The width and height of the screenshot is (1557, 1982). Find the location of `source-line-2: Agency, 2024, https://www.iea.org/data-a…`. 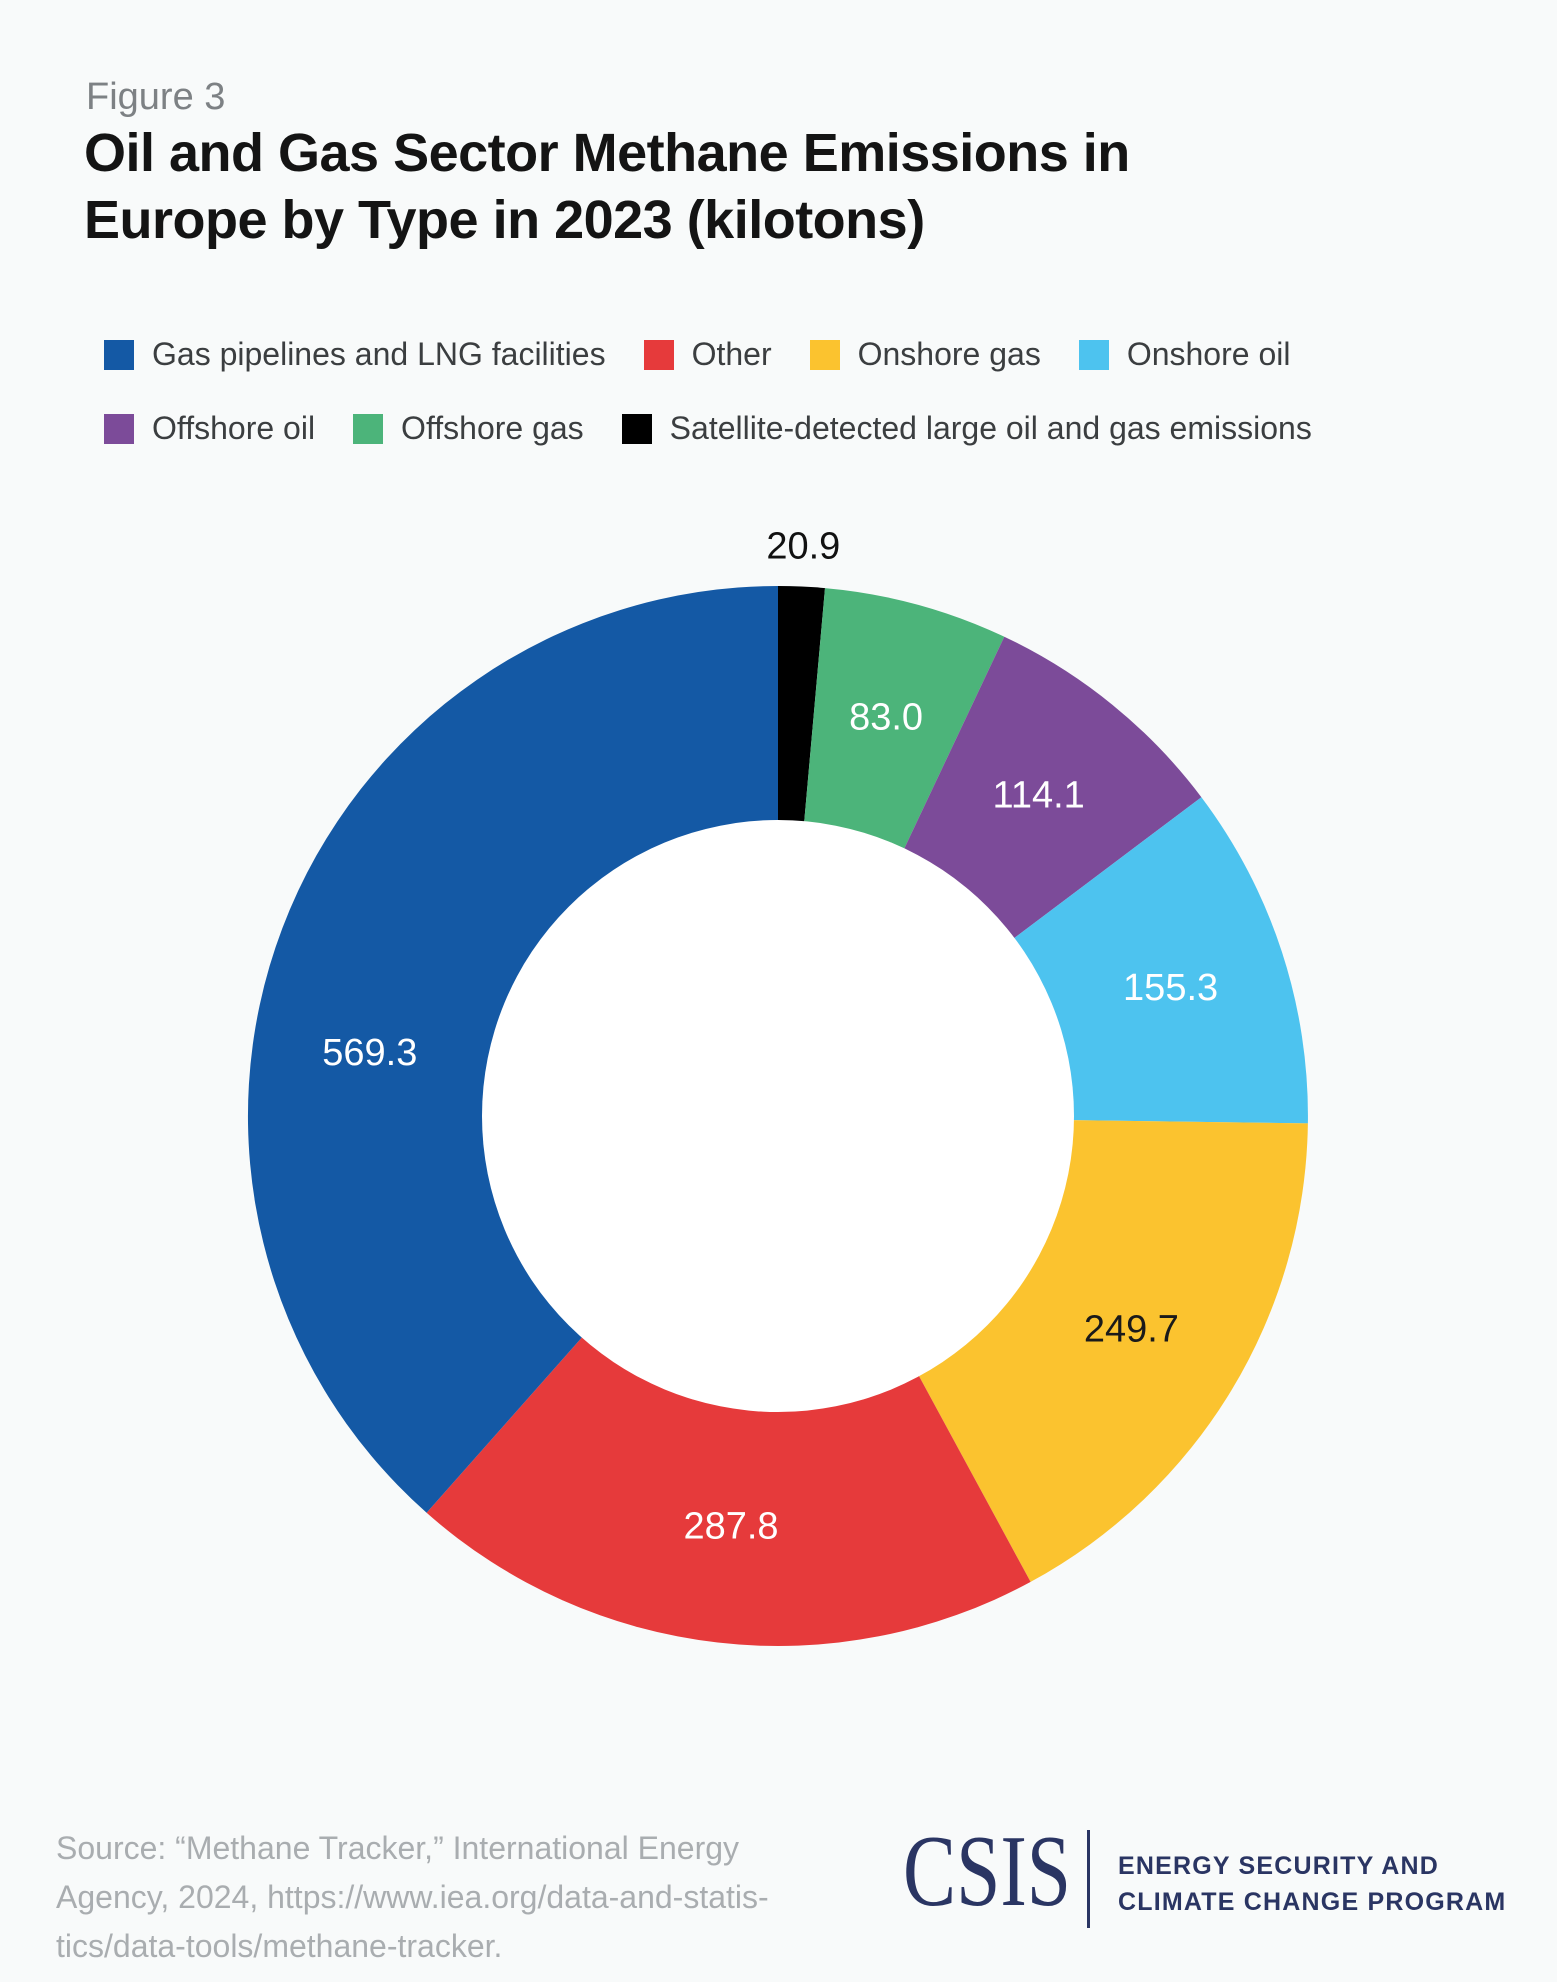

source-line-2: Agency, 2024, https://www.iea.org/data-a… is located at coordinates (412, 1897).